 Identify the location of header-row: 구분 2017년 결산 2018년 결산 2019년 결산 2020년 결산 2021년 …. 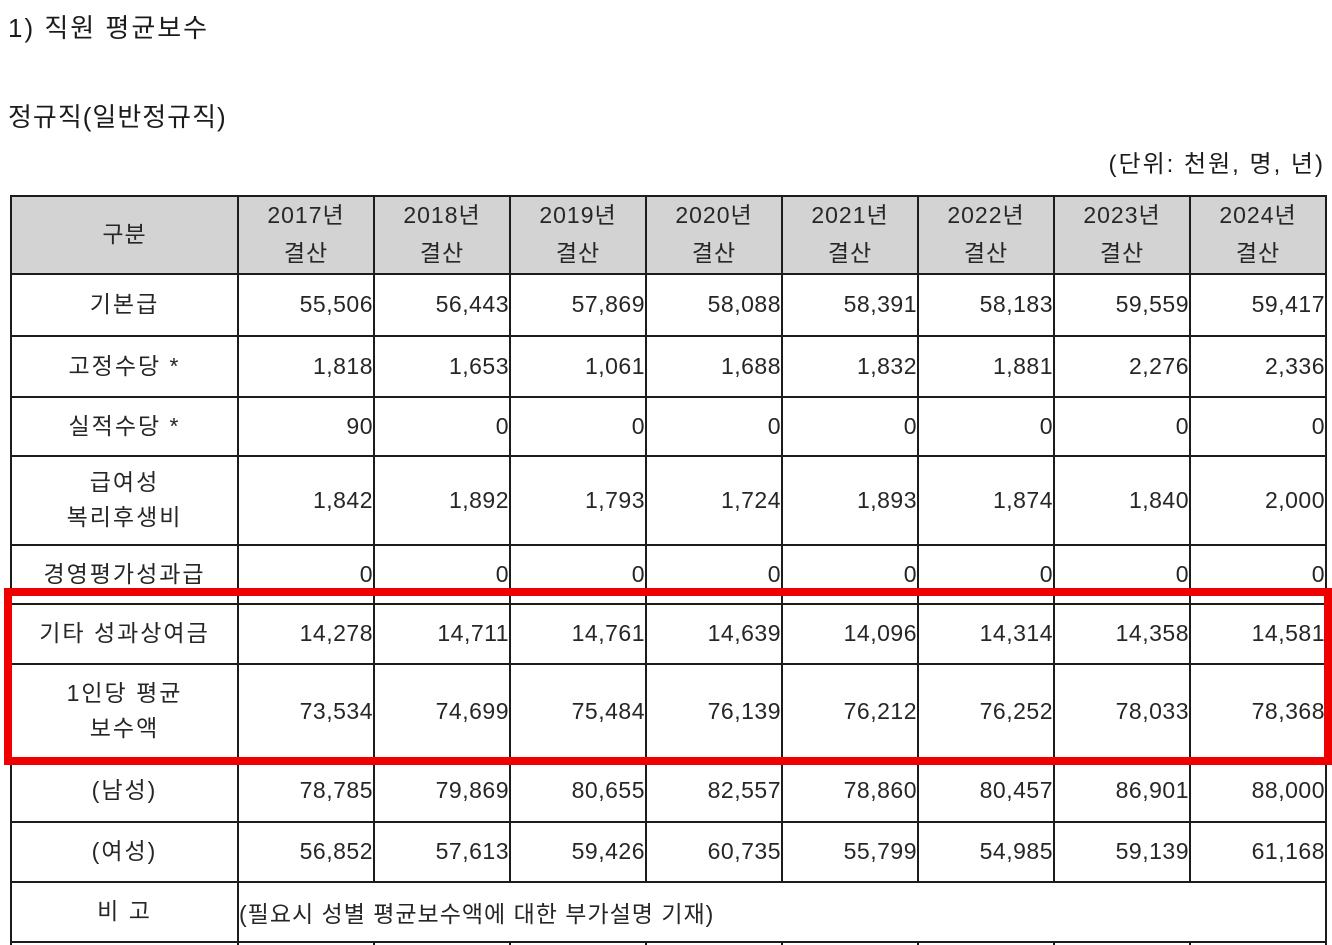
(668, 235).